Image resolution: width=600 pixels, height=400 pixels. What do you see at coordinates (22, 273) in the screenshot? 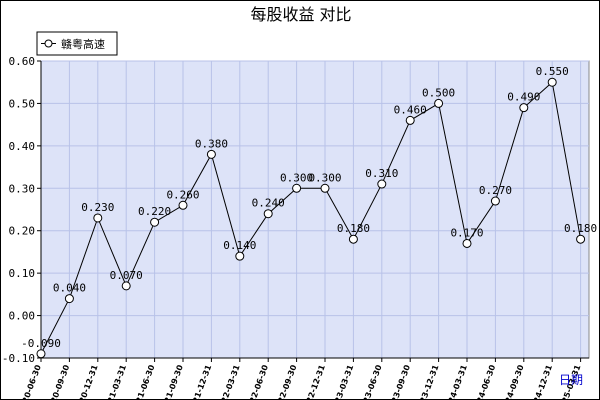
I see `y-tick-label: 0.10` at bounding box center [22, 273].